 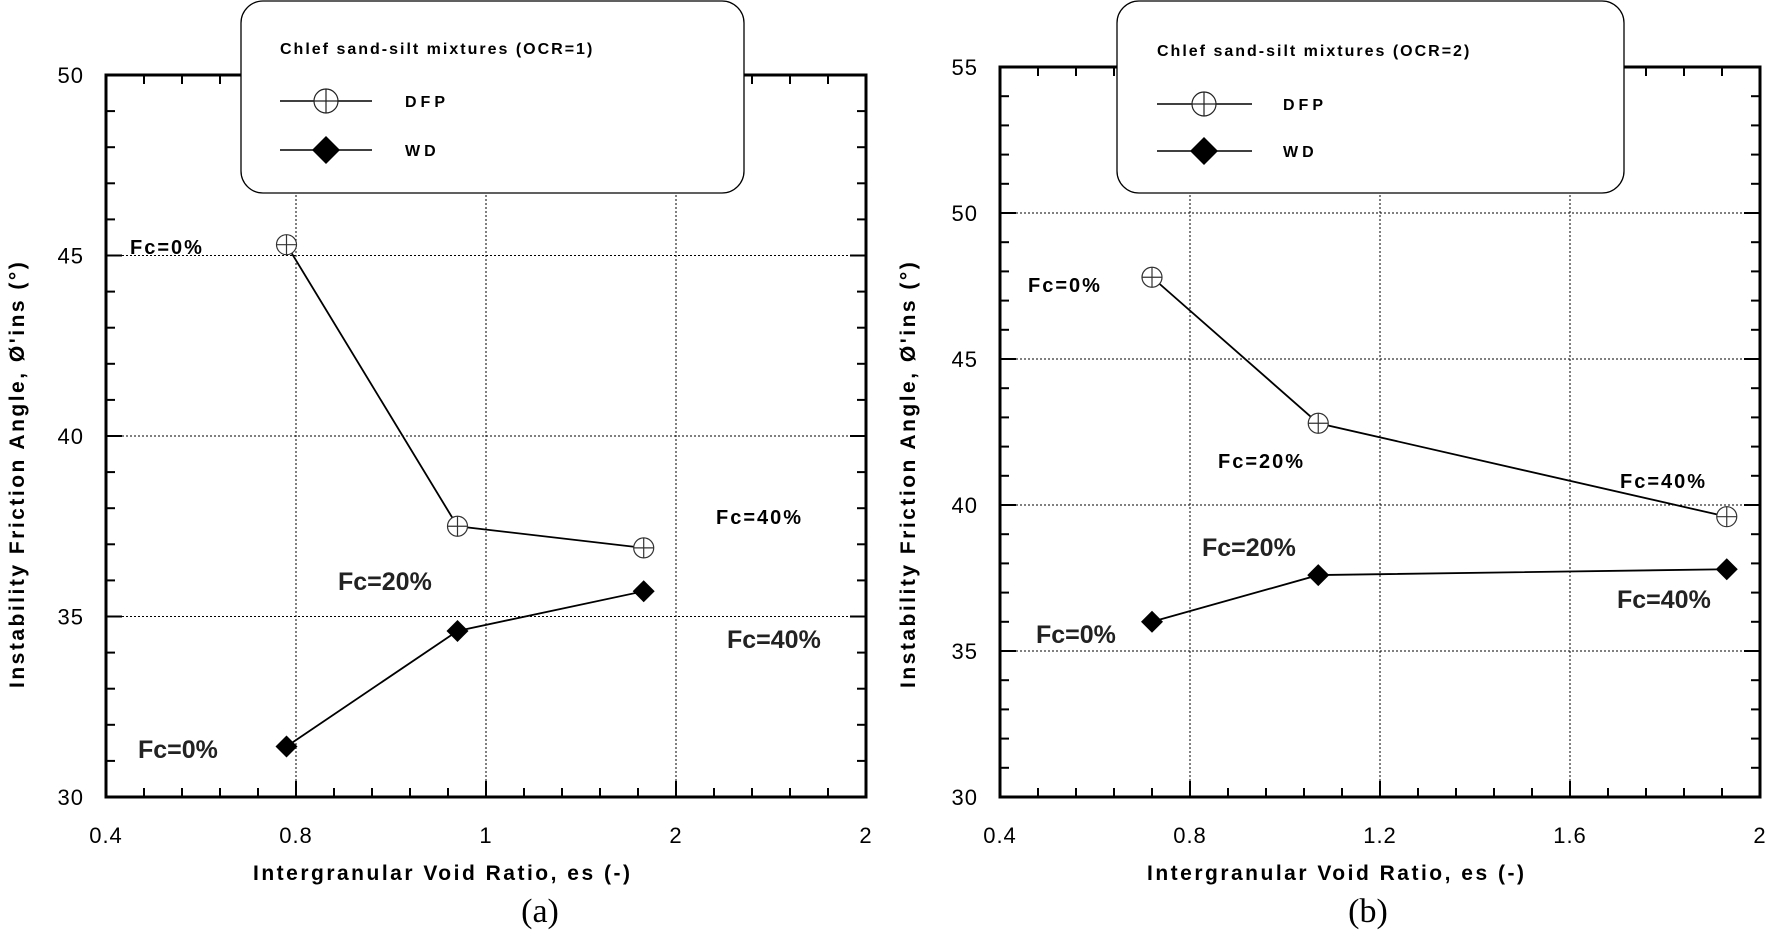 What do you see at coordinates (326, 101) in the screenshot?
I see `panel-a-legend-dfp-marker` at bounding box center [326, 101].